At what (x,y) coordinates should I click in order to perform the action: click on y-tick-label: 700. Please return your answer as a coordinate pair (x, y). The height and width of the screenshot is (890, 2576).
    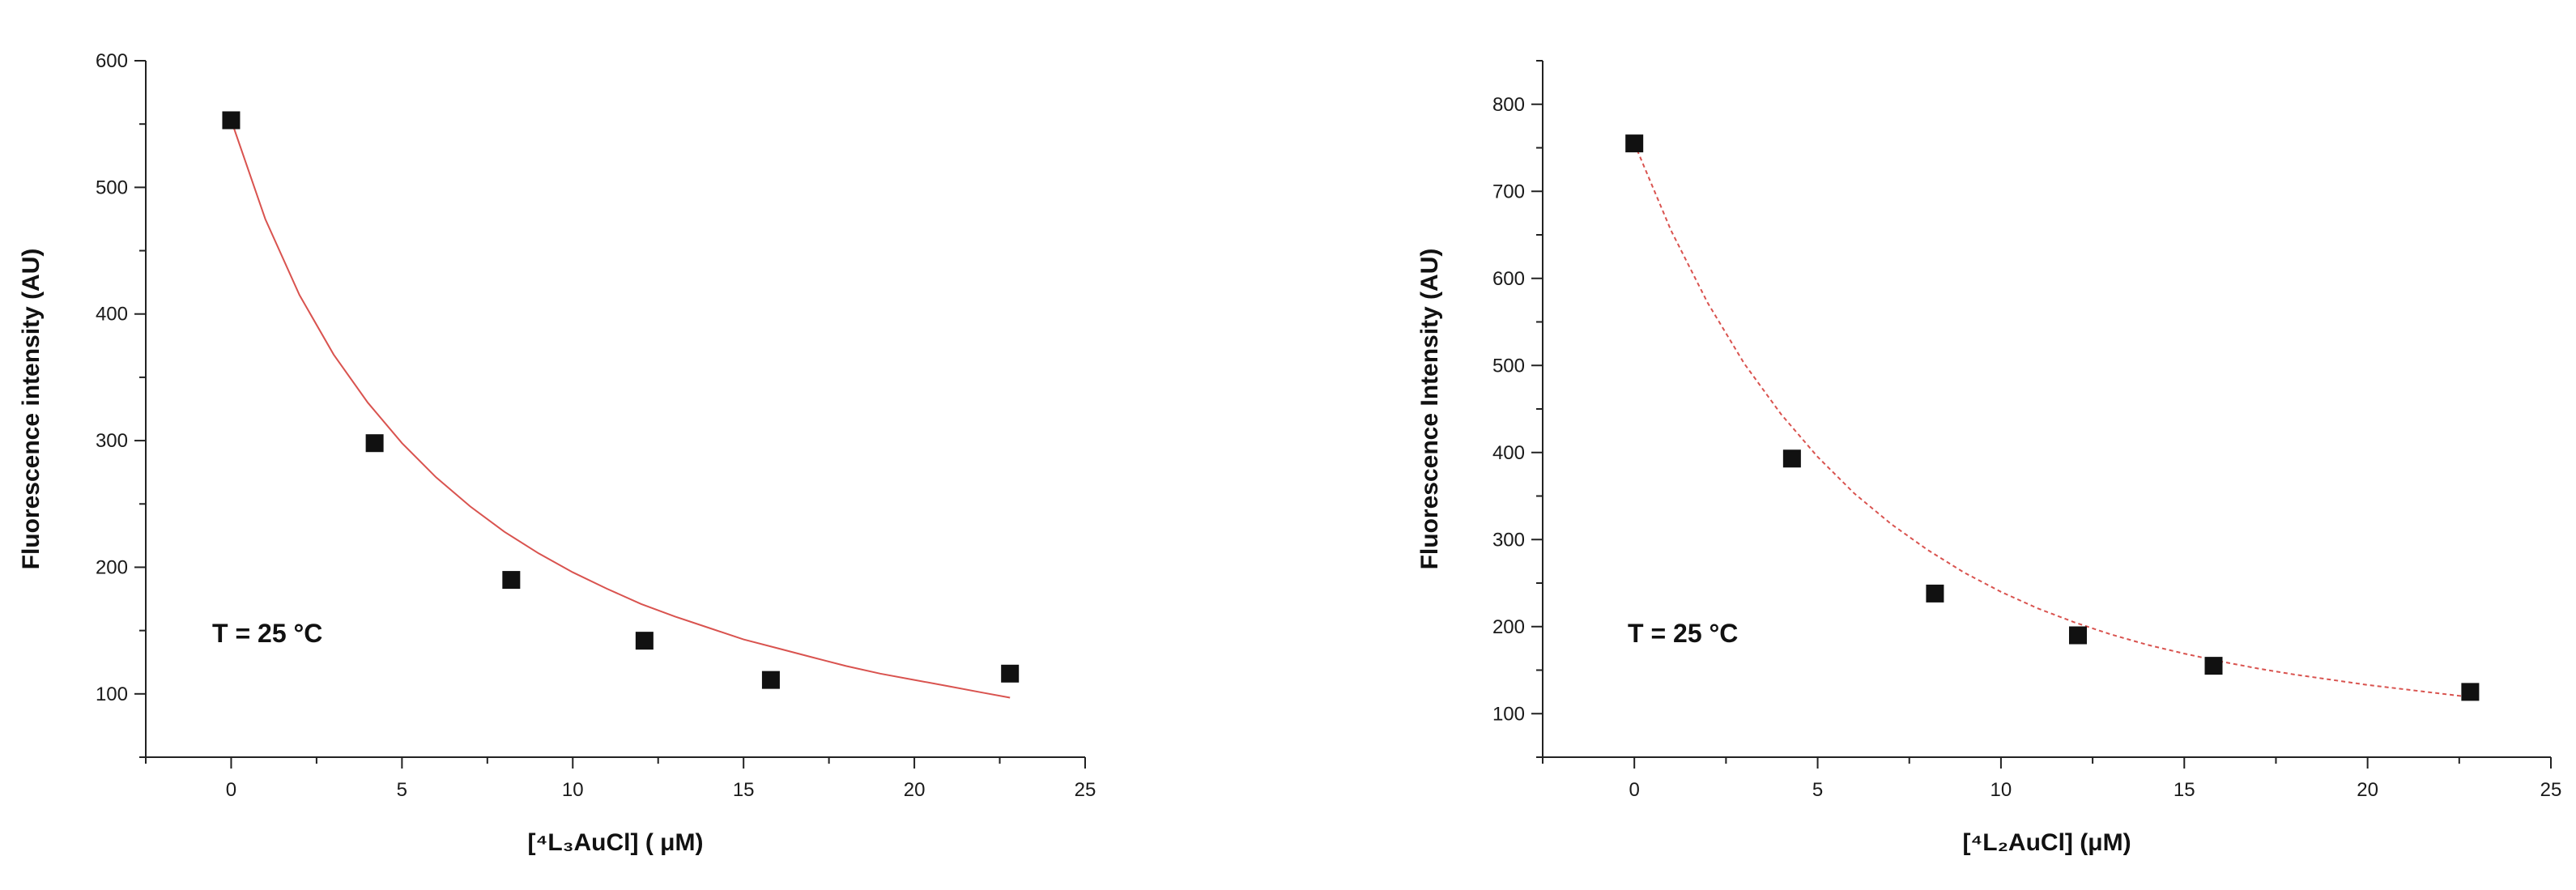
    Looking at the image, I should click on (1508, 191).